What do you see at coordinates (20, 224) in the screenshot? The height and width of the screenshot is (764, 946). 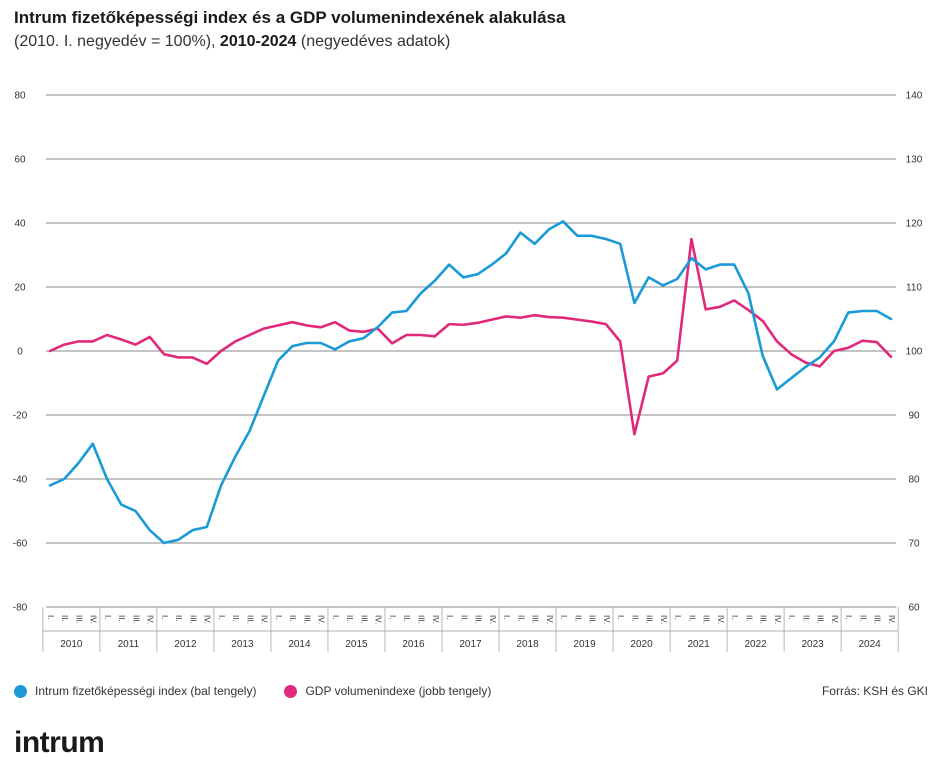 I see `left-tick-label: 40` at bounding box center [20, 224].